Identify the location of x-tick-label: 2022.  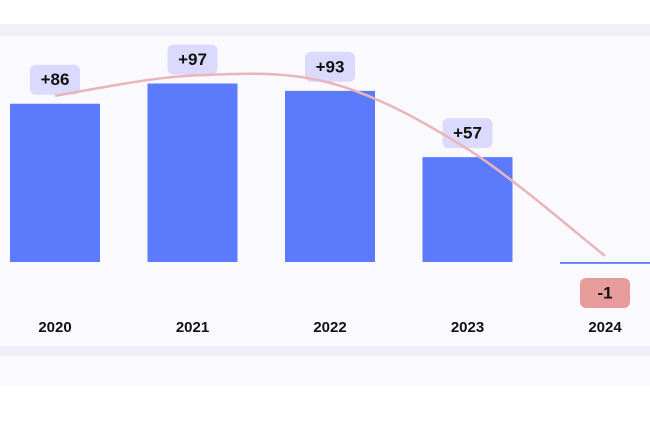
(329, 327).